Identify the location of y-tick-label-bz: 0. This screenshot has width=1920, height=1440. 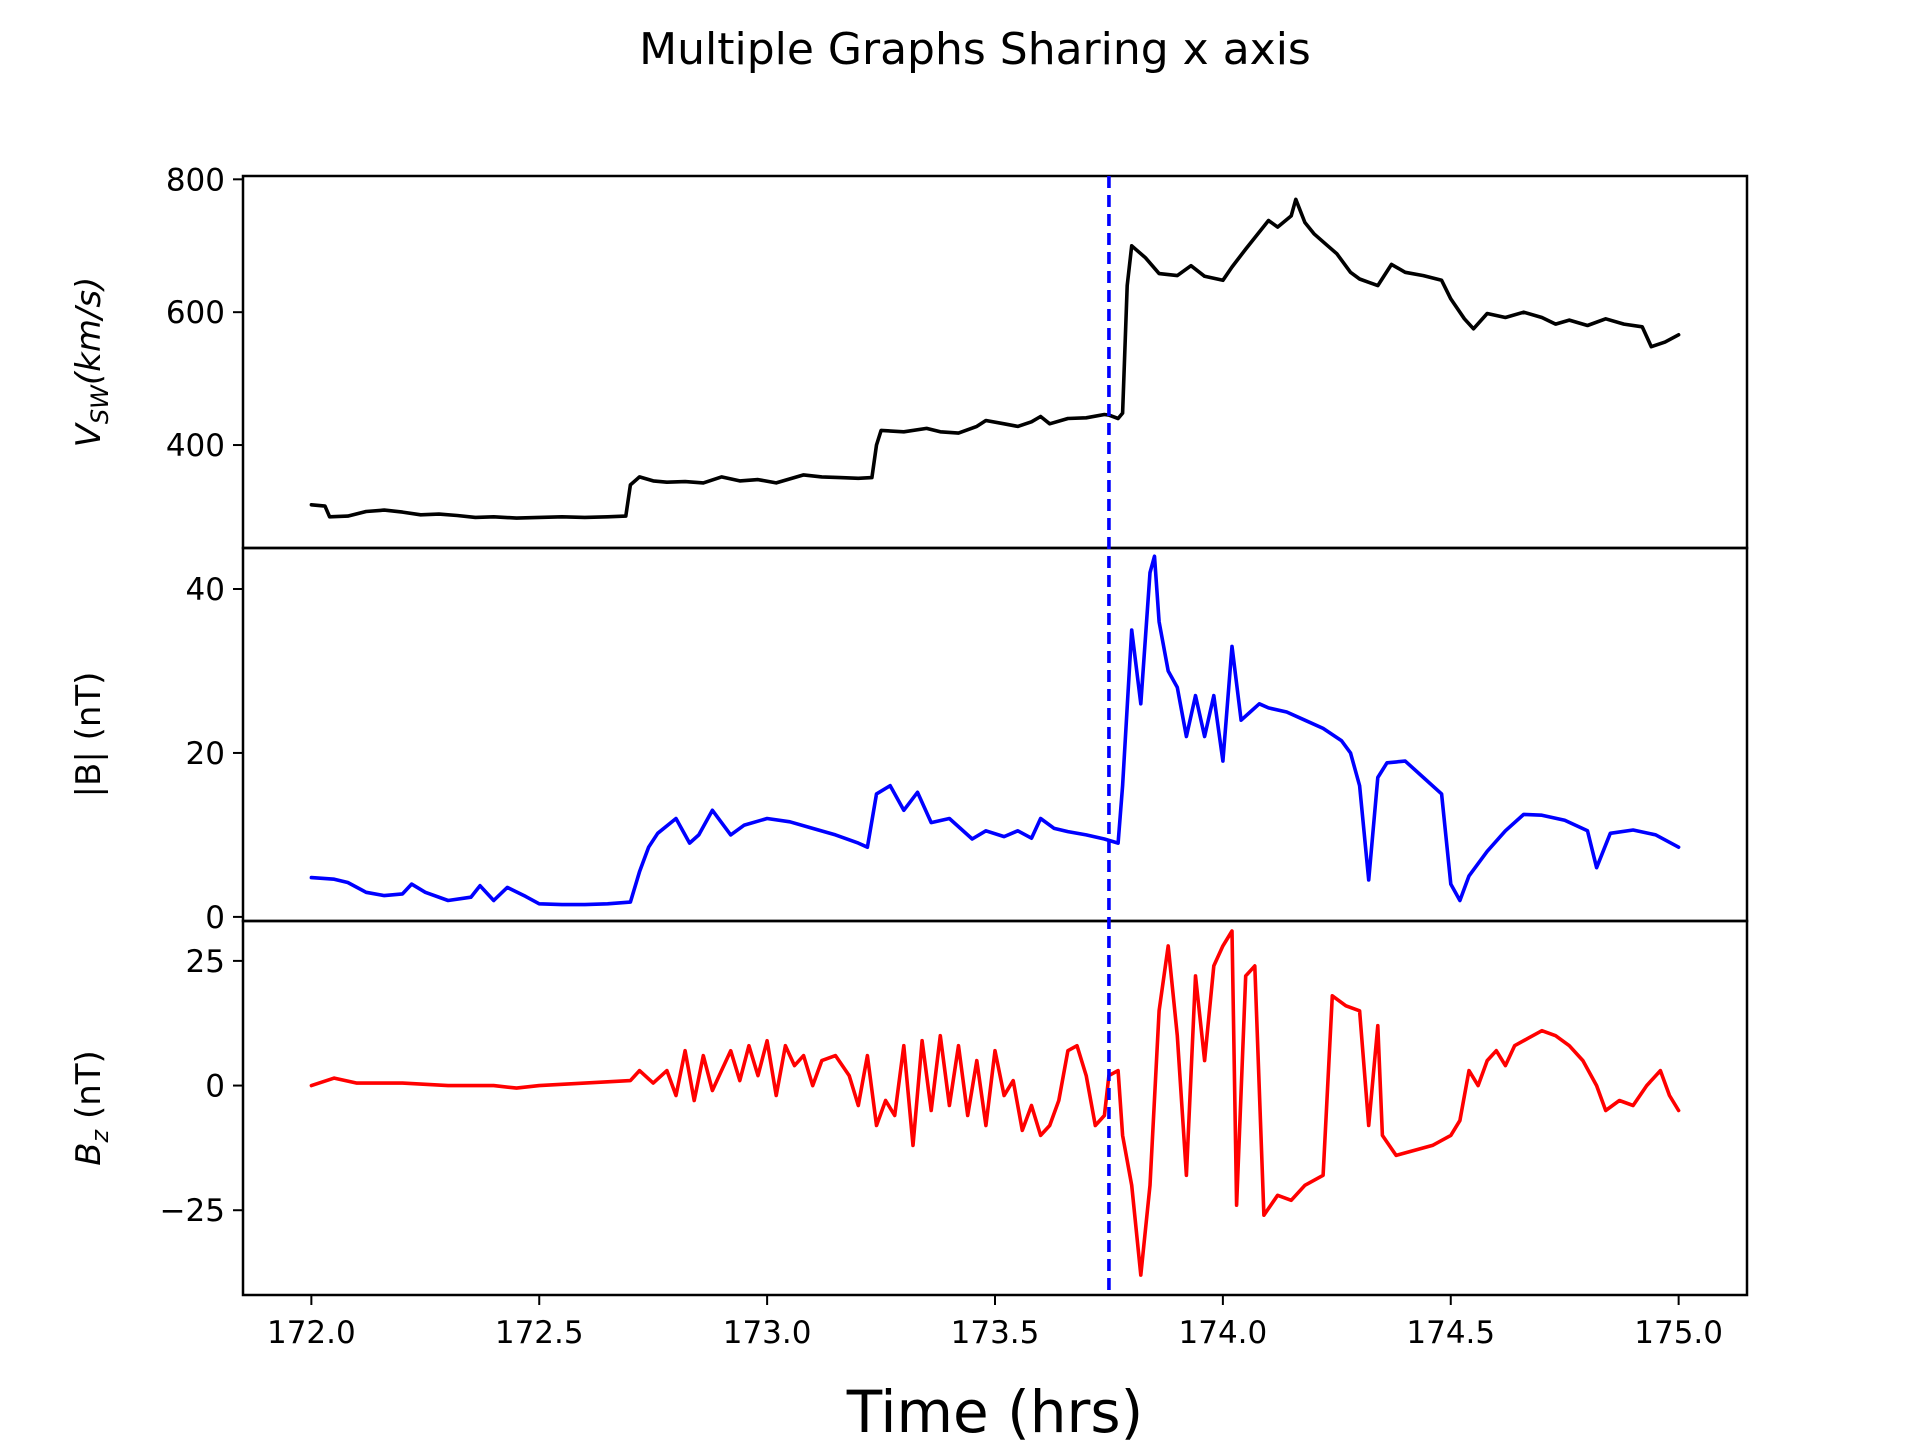
(215, 1087).